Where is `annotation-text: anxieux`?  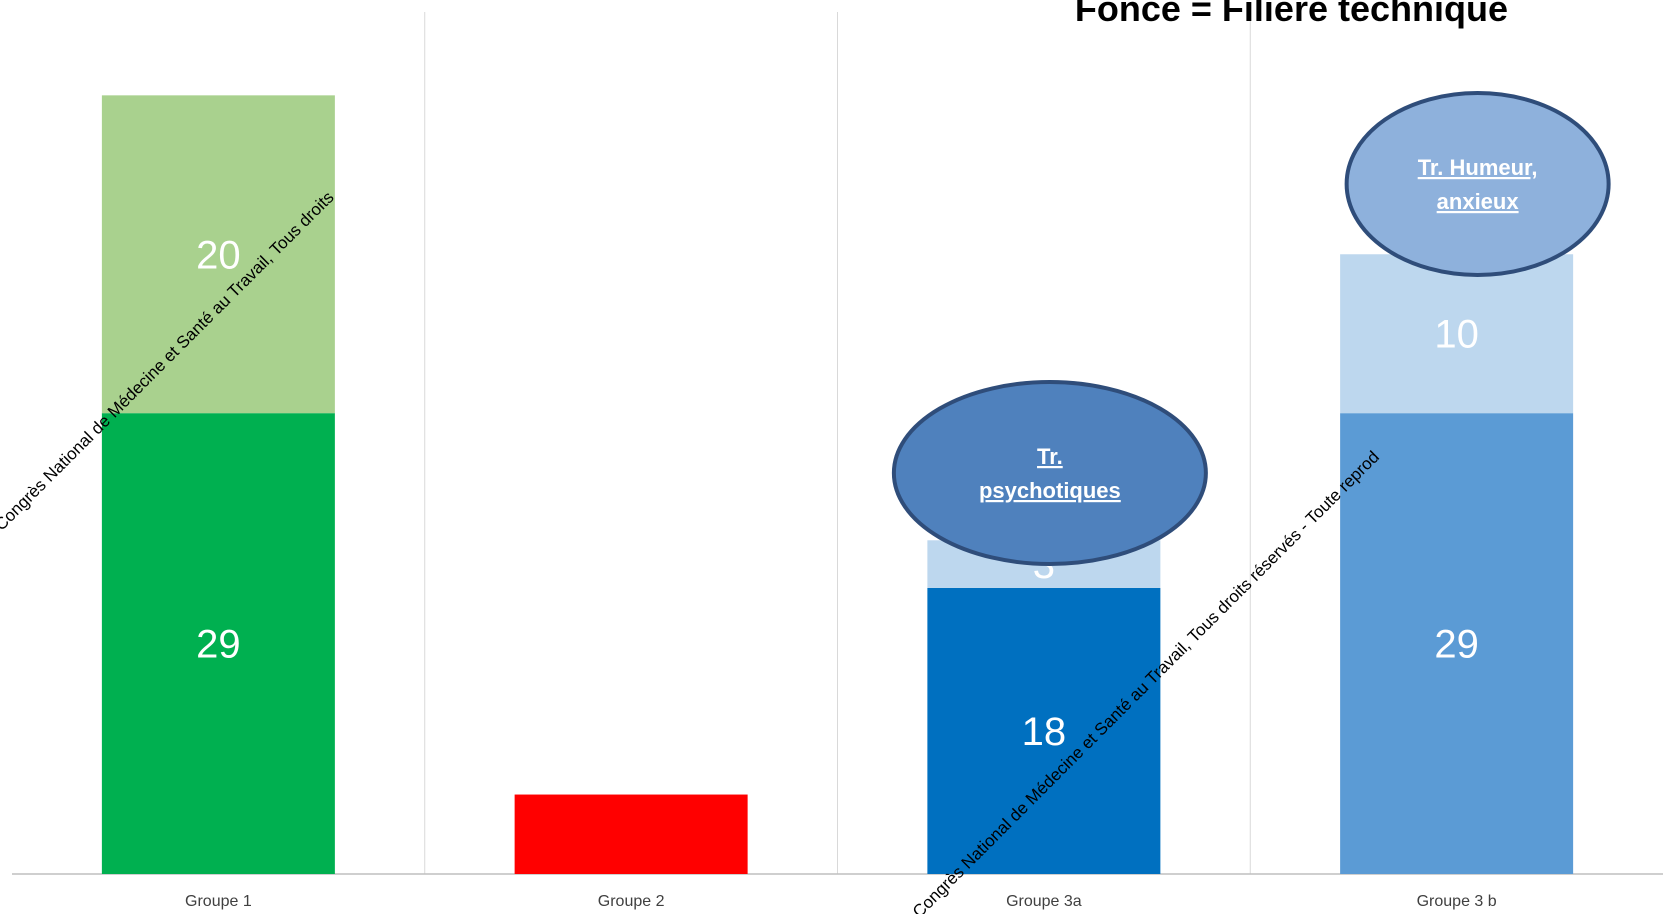
annotation-text: anxieux is located at coordinates (1478, 201).